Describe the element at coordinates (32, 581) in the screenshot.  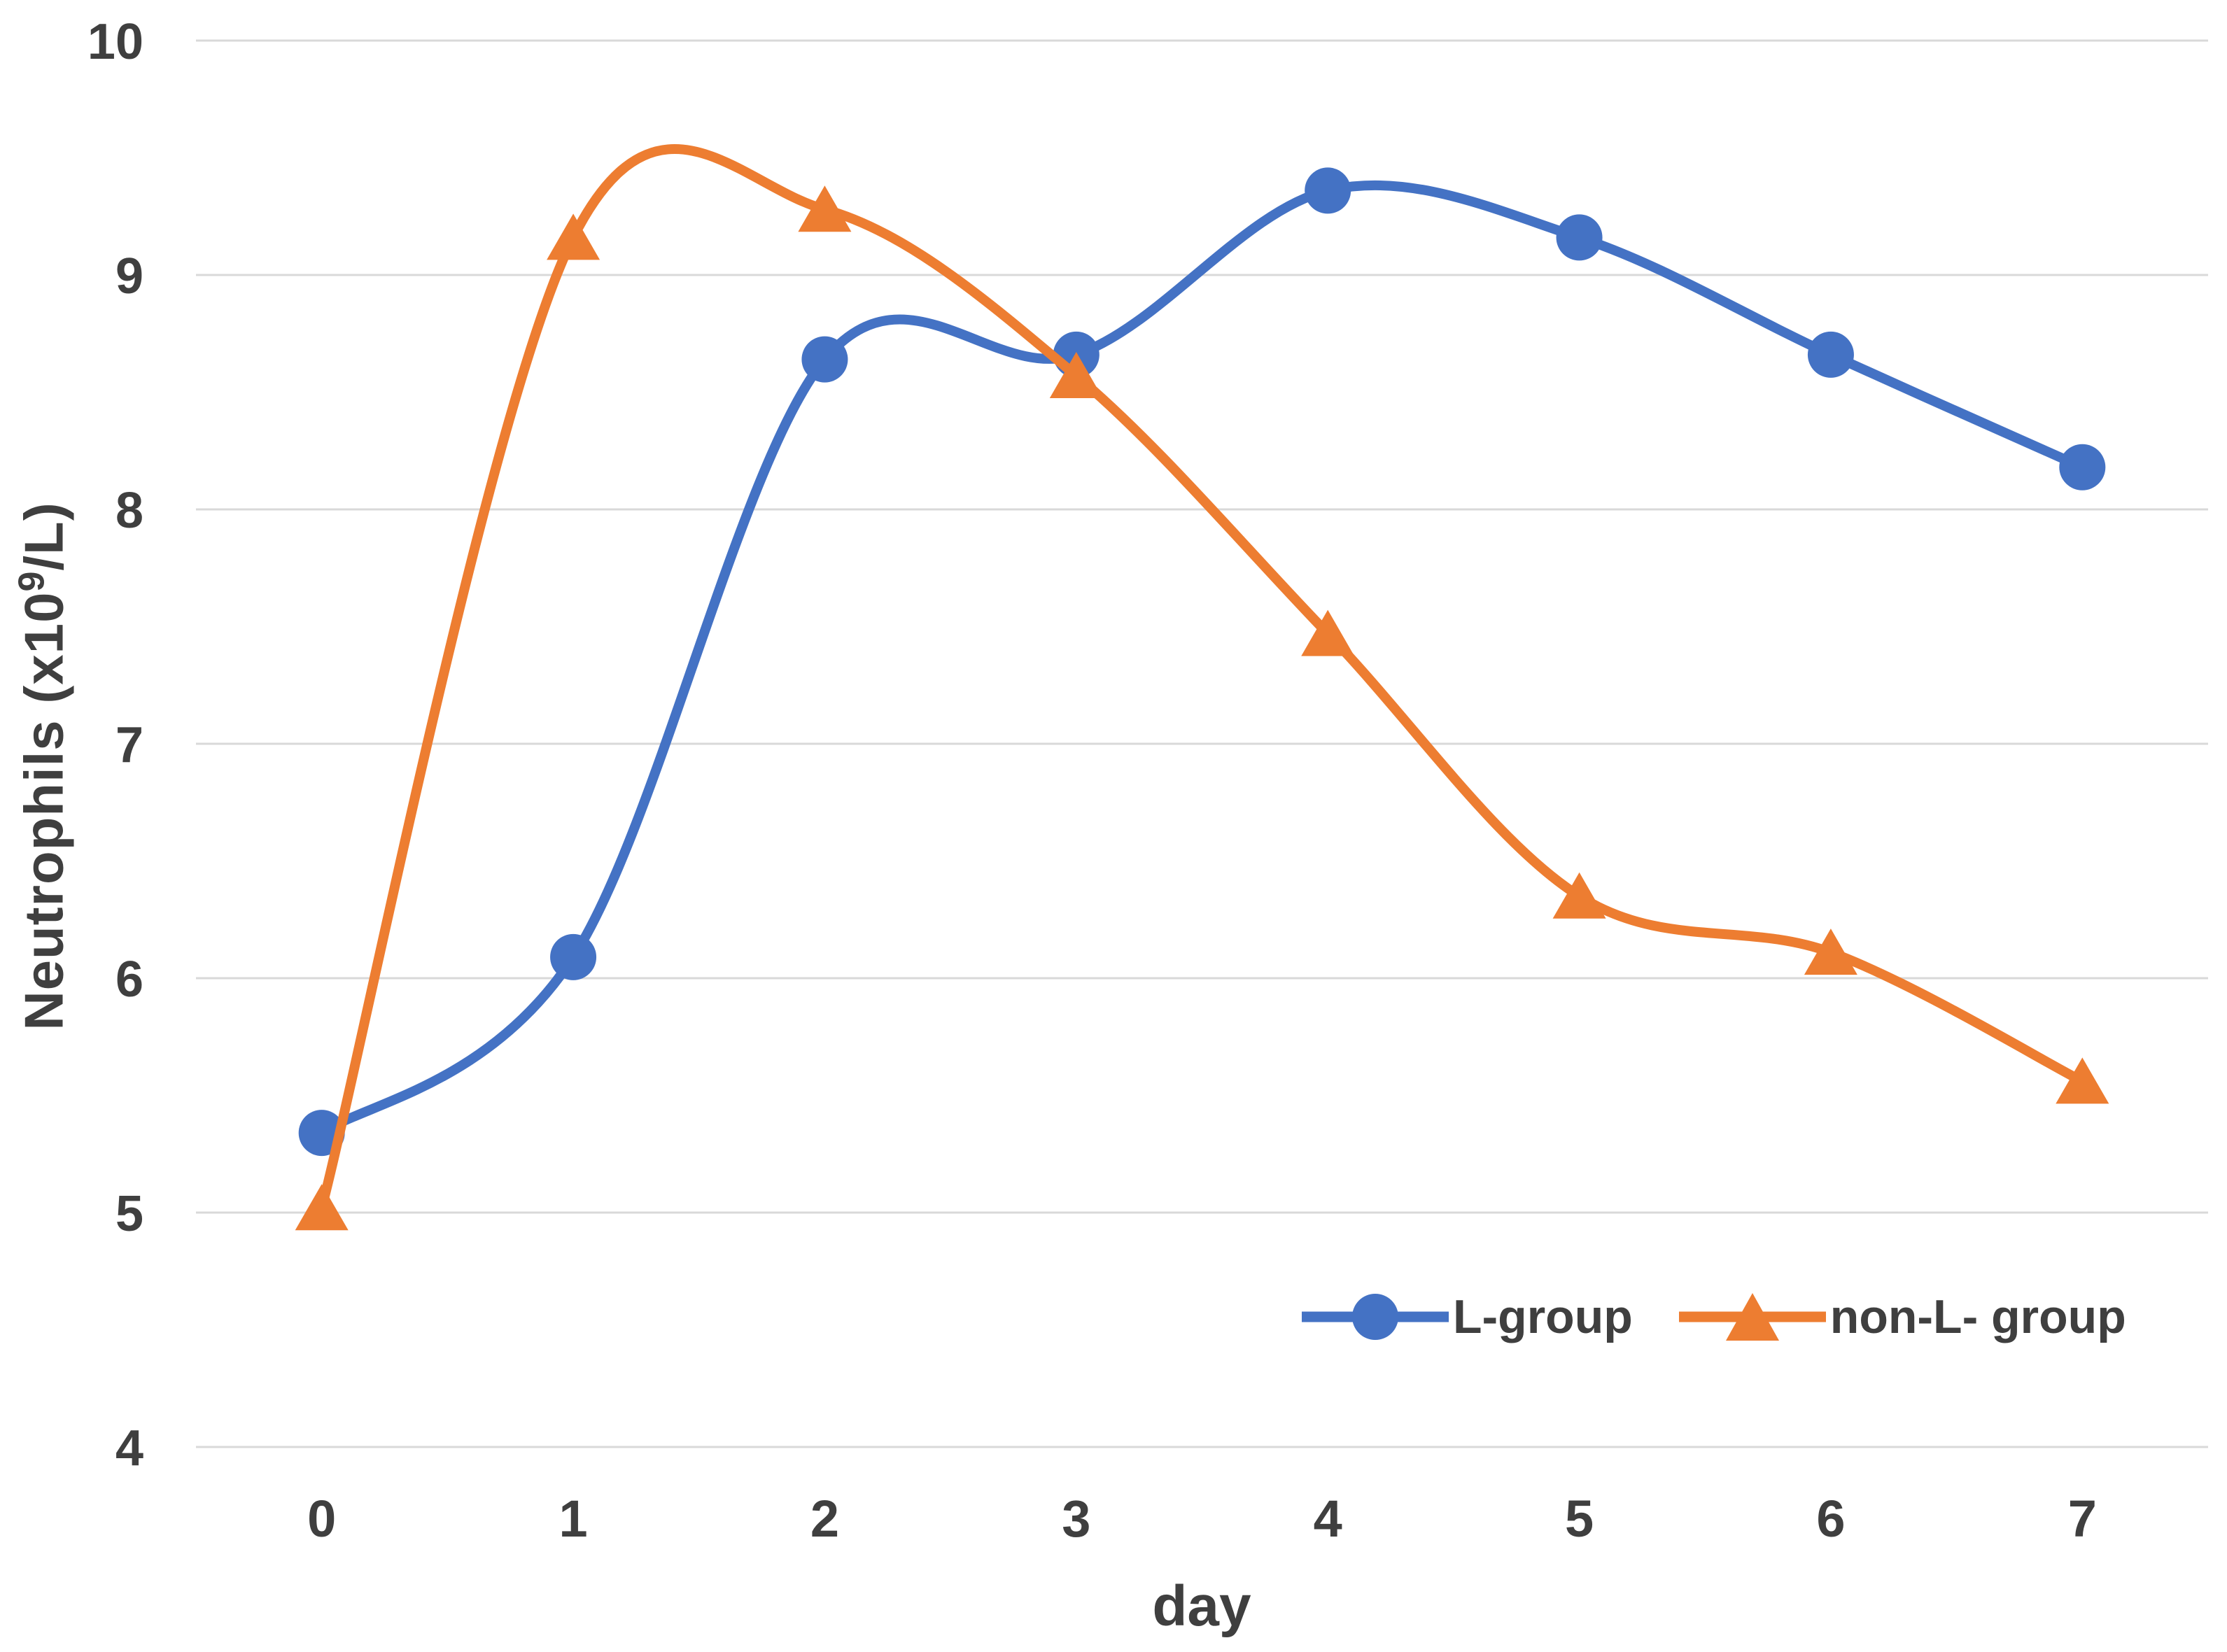
I see `y-axis-title-superscript: 9` at that location.